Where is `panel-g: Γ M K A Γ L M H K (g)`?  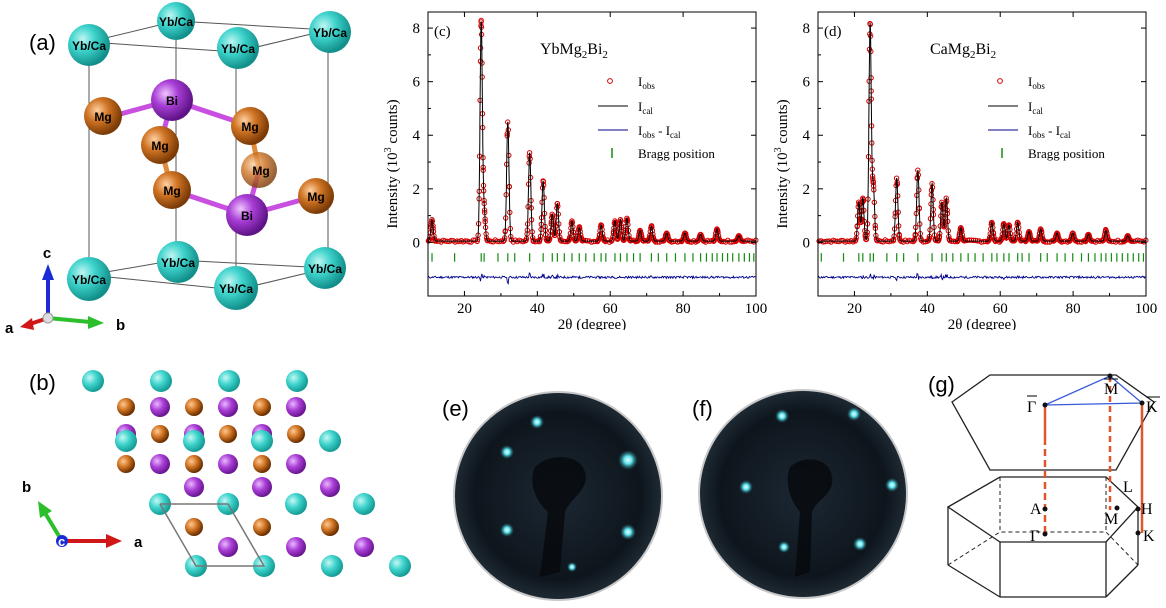
panel-g: Γ M K A Γ L M H K (g) is located at coordinates (1043, 481).